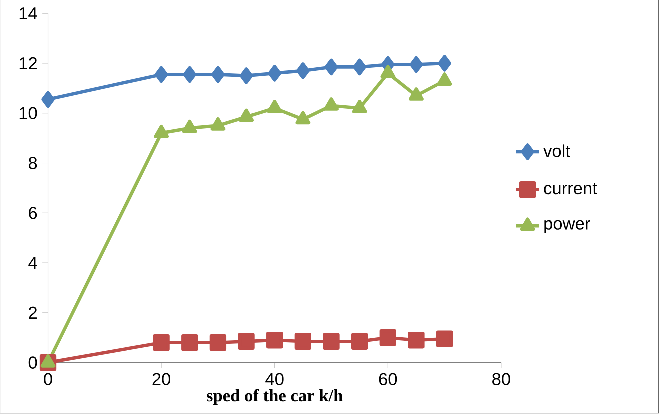 The width and height of the screenshot is (659, 414). What do you see at coordinates (33, 313) in the screenshot?
I see `y-tick-label: 2` at bounding box center [33, 313].